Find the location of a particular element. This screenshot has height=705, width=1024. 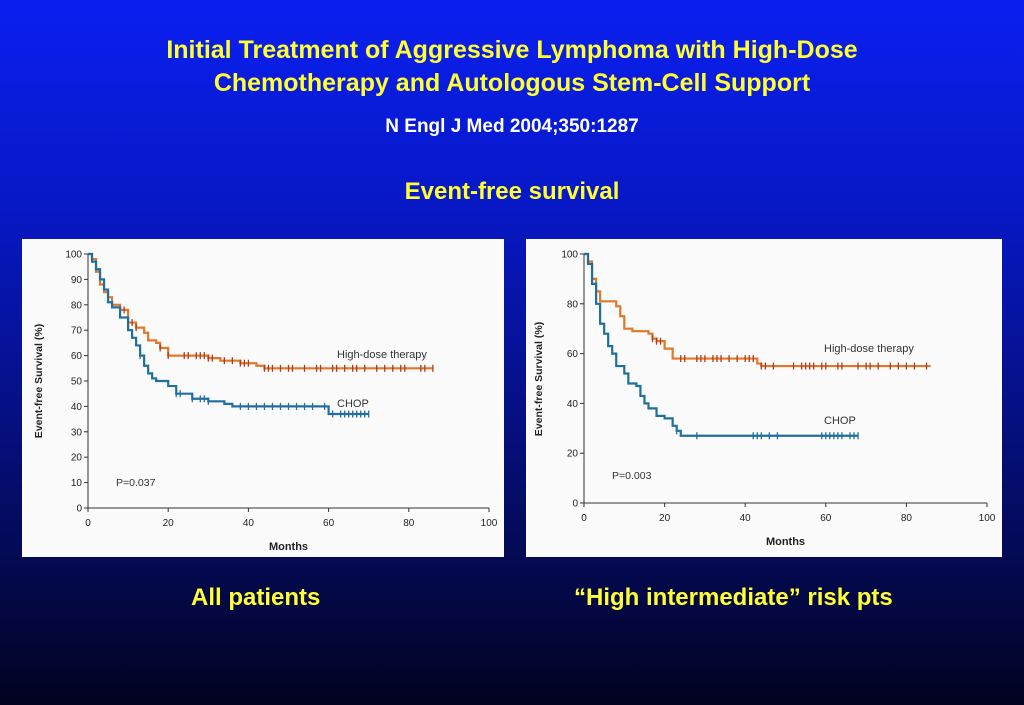

caption-high-intermediate: “High intermediate” risk pts is located at coordinates (733, 597).